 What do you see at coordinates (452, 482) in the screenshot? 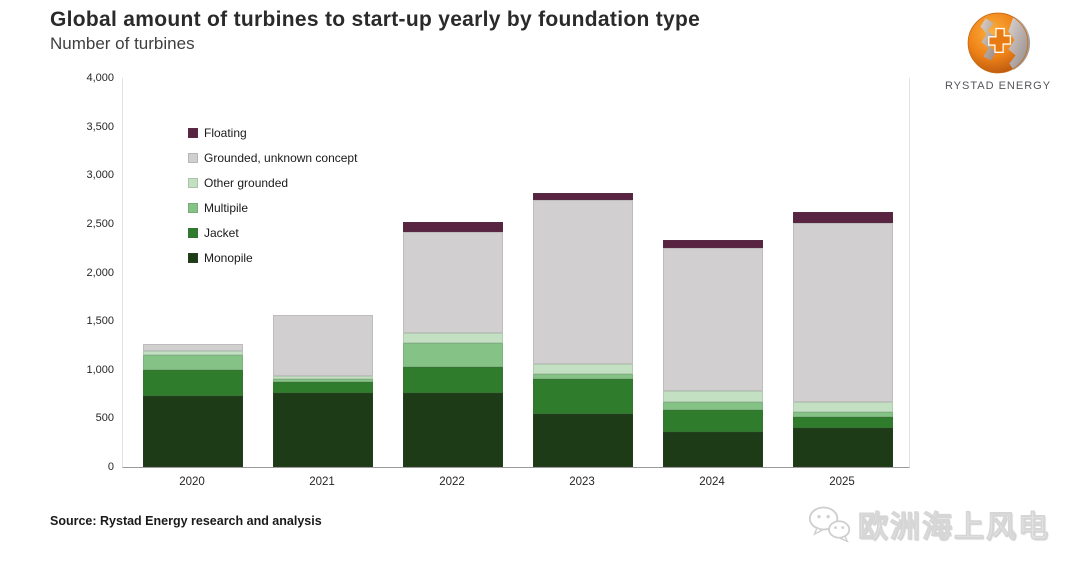
I see `x-tick-label: 2022` at bounding box center [452, 482].